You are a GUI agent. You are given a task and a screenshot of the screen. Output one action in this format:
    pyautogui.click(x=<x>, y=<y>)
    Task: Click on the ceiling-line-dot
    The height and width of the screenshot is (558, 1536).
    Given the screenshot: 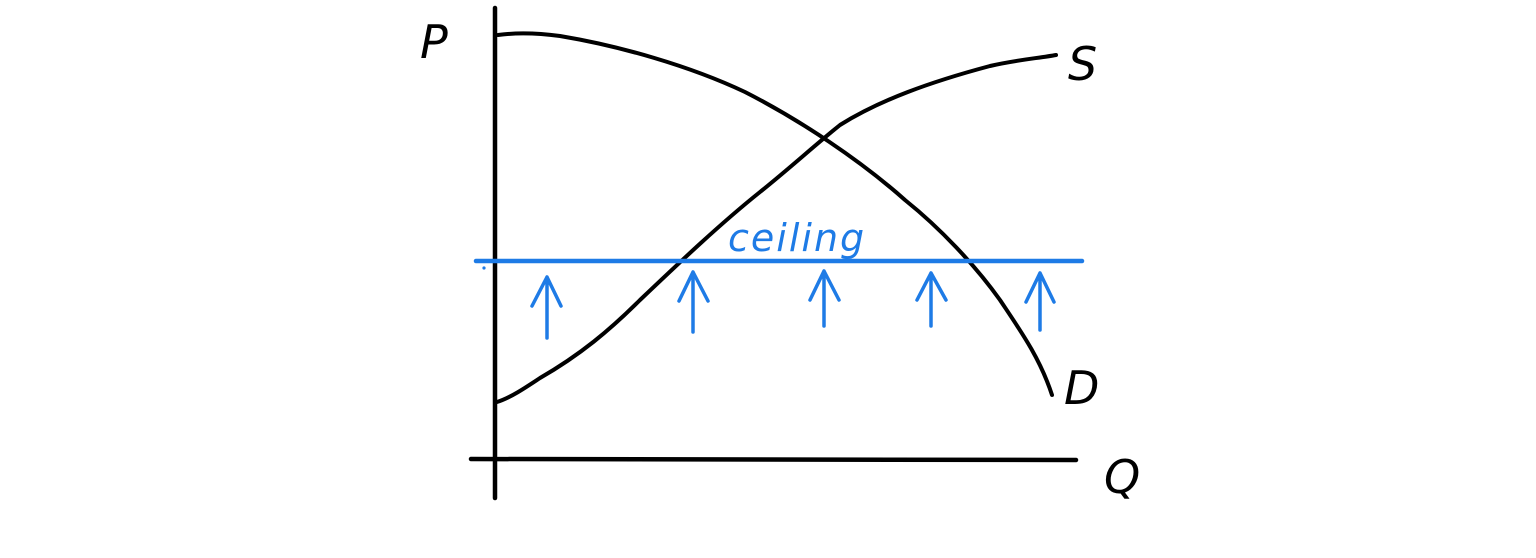 What is the action you would take?
    pyautogui.click(x=484, y=268)
    